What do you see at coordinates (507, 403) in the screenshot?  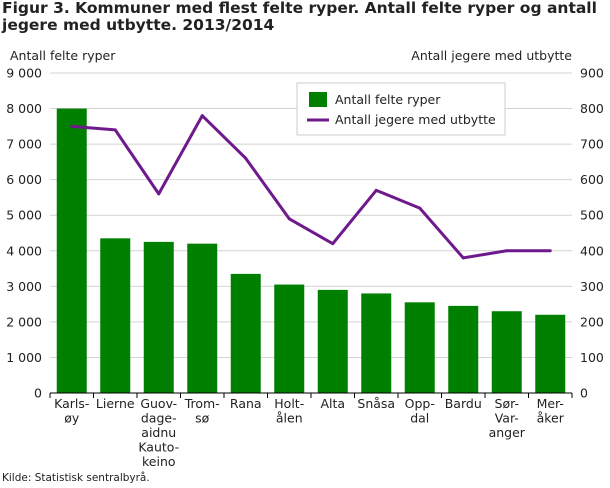 I see `x-tick-label-line: Sør-` at bounding box center [507, 403].